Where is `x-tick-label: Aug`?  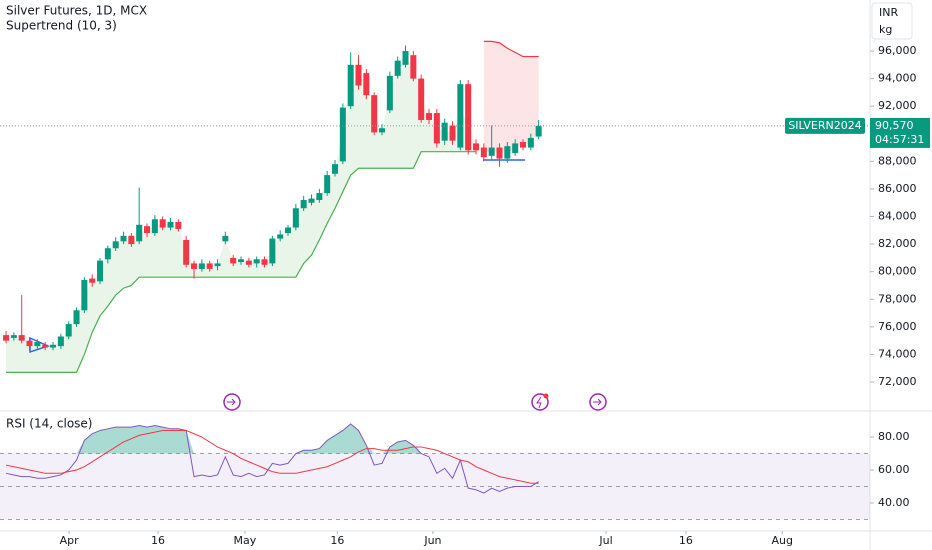
x-tick-label: Aug is located at coordinates (782, 540).